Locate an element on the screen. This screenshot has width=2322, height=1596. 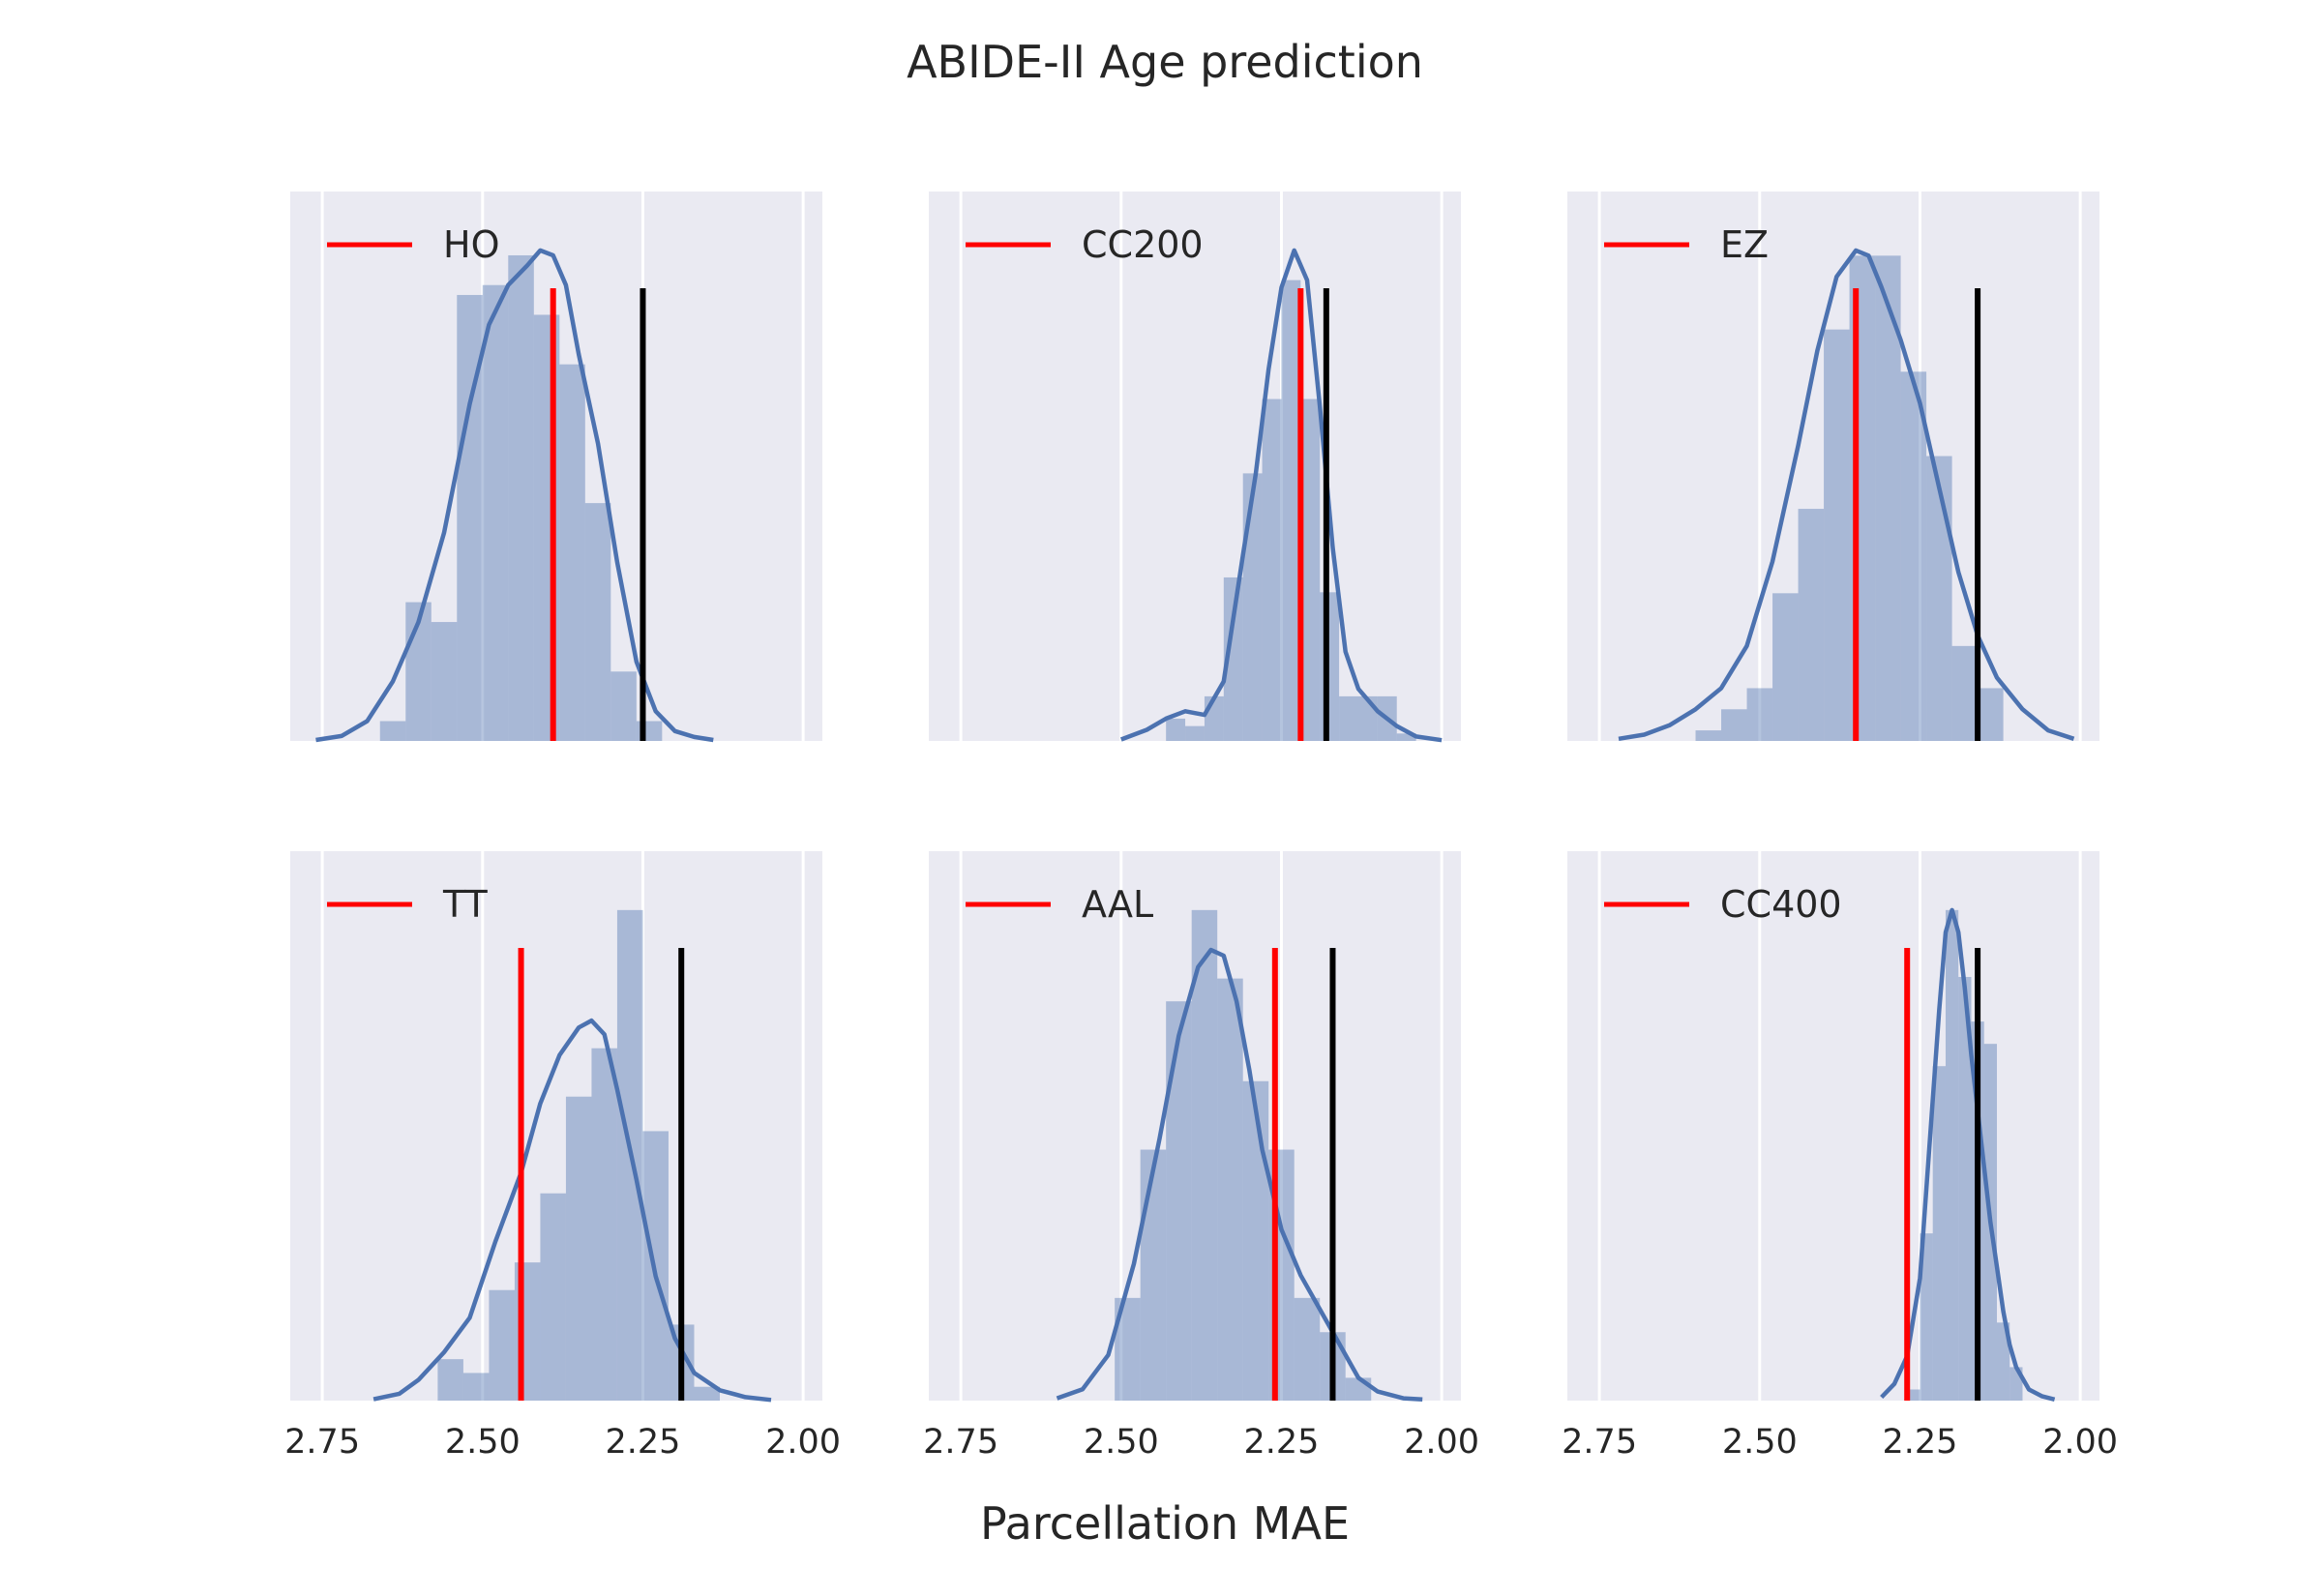
panel-cc400: 2.75 2.50 2.25 2.00 CC400 is located at coordinates (1840, 1156).